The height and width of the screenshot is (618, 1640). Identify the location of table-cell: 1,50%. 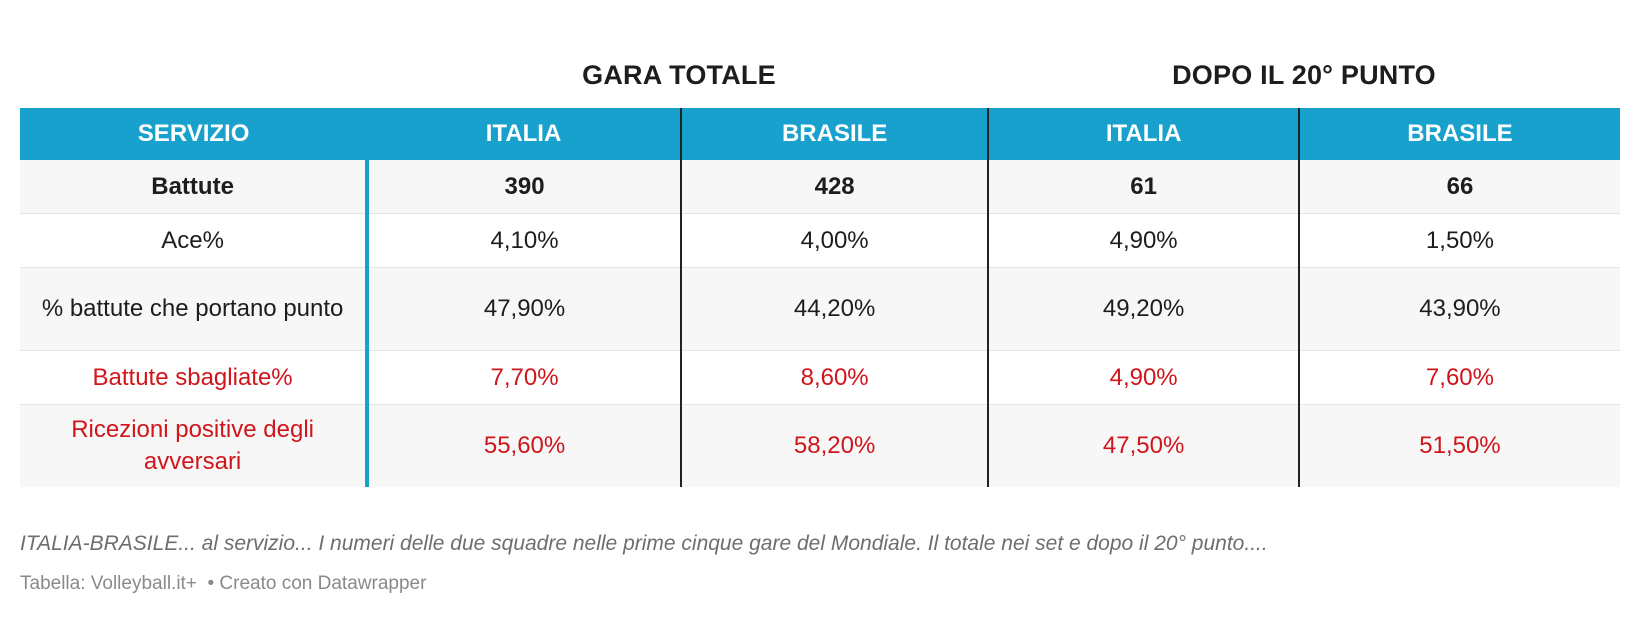
(1459, 240).